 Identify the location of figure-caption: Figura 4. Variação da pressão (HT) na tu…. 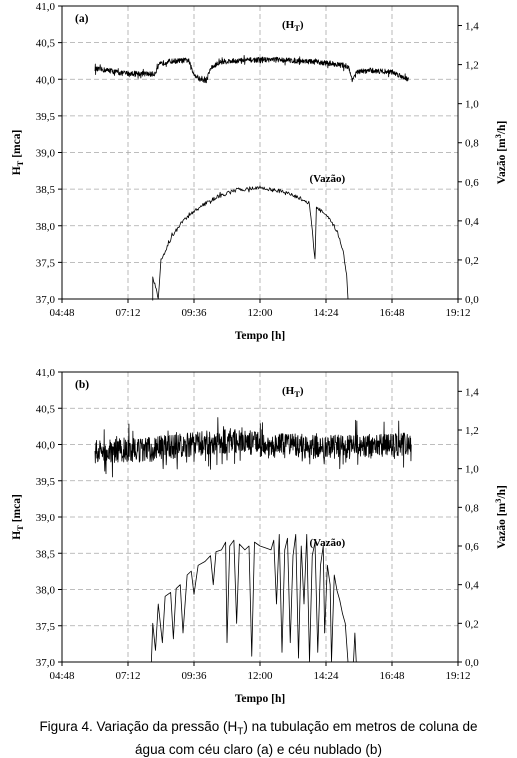
(258, 738).